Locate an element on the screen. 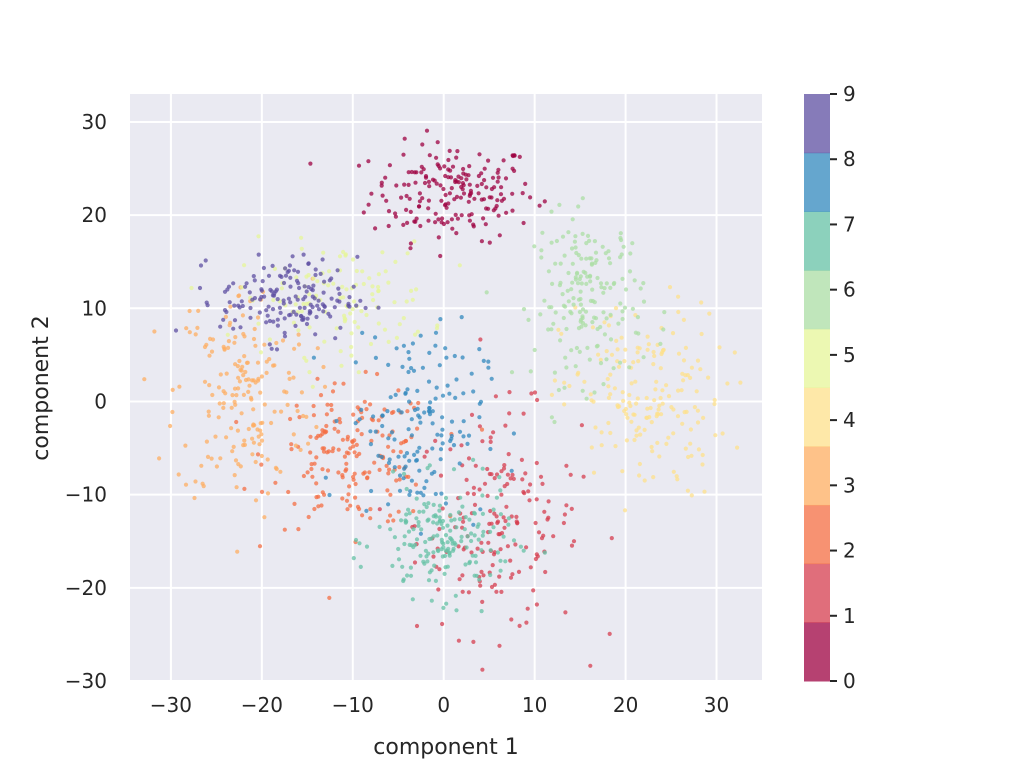 This screenshot has height=768, width=1024. y-tick-labels: −30 −20 −10 0 10 20 30 is located at coordinates (86, 401).